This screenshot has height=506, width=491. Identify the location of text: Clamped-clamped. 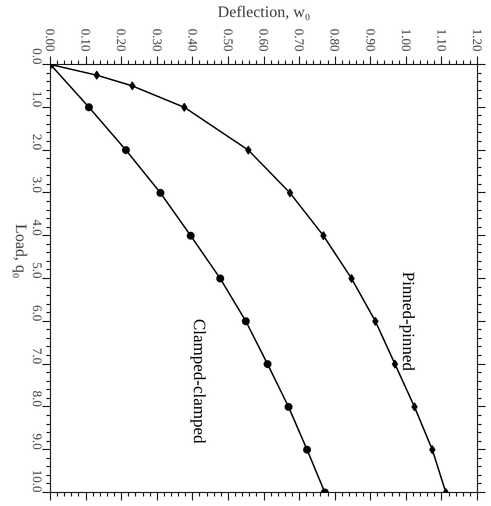
(200, 381).